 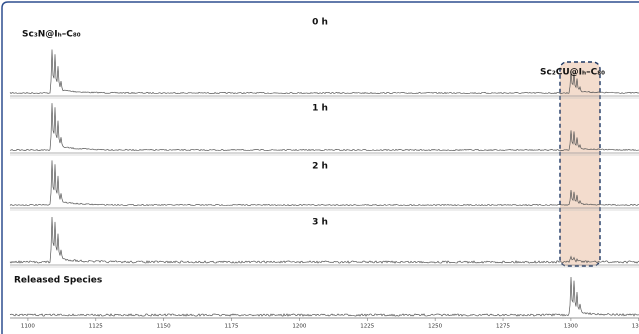 What do you see at coordinates (320, 167) in the screenshot?
I see `panel-label: 2 h` at bounding box center [320, 167].